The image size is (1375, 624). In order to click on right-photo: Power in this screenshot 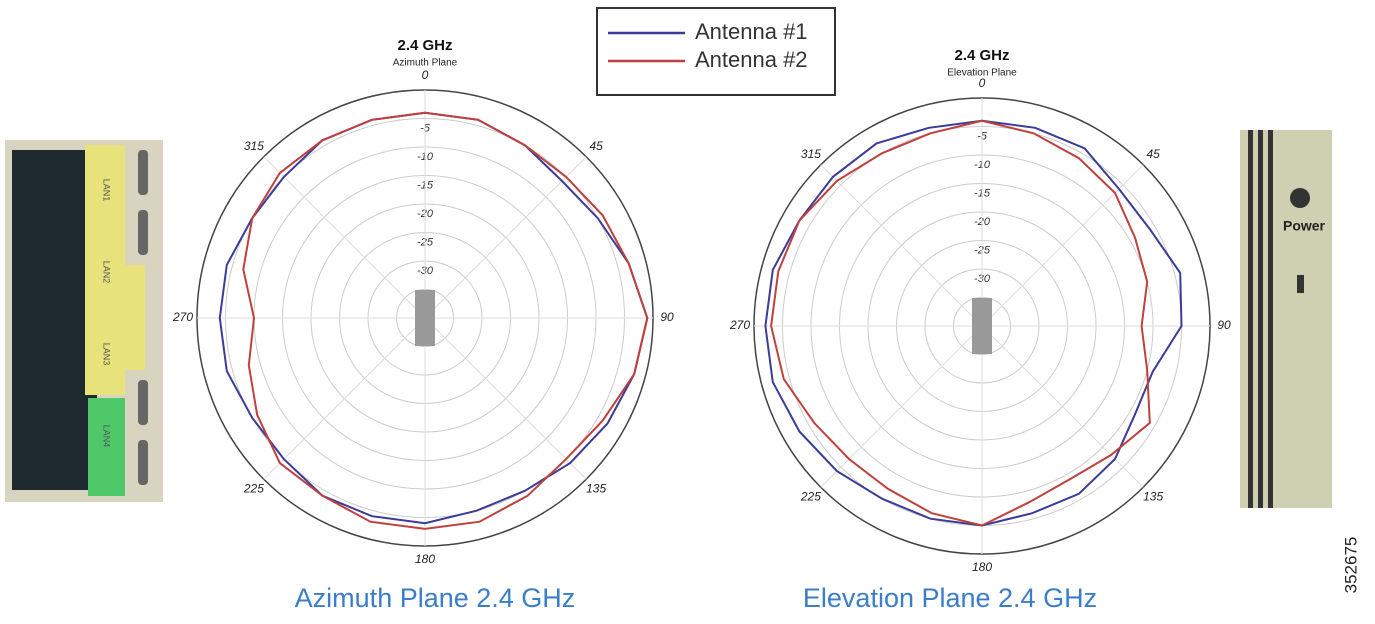, I will do `click(1286, 319)`.